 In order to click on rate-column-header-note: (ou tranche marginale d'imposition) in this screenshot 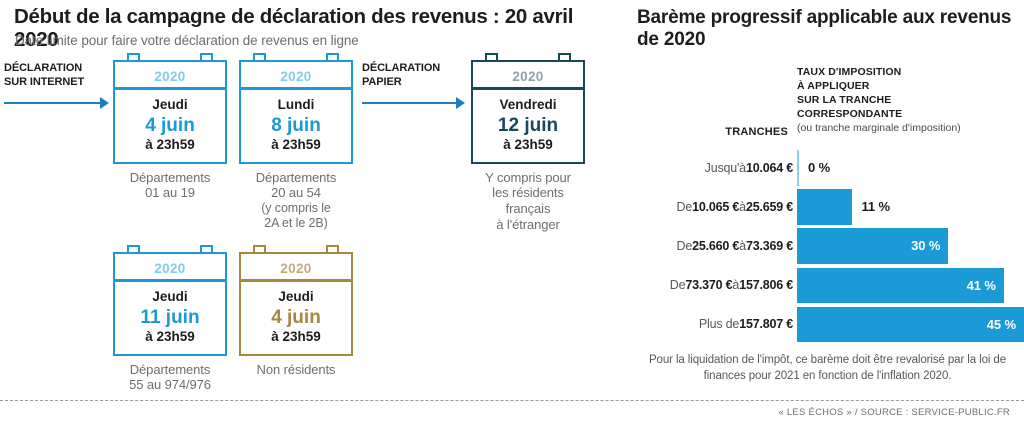, I will do `click(879, 127)`.